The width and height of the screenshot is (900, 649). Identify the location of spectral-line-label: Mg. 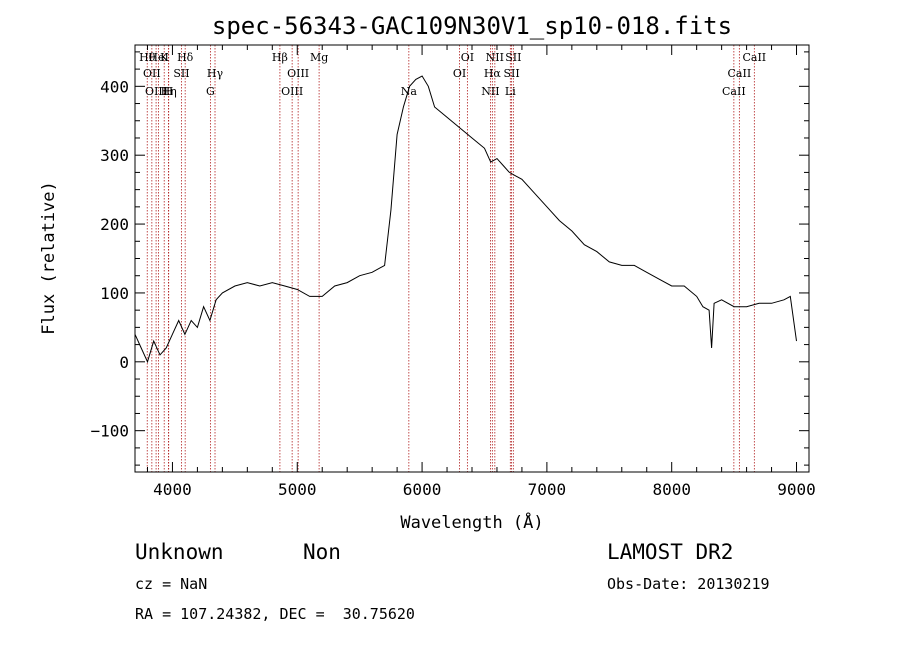
(319, 57).